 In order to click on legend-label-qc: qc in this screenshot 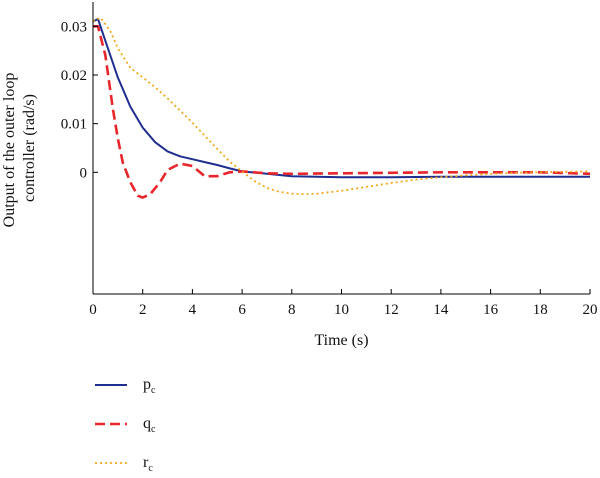, I will do `click(149, 425)`.